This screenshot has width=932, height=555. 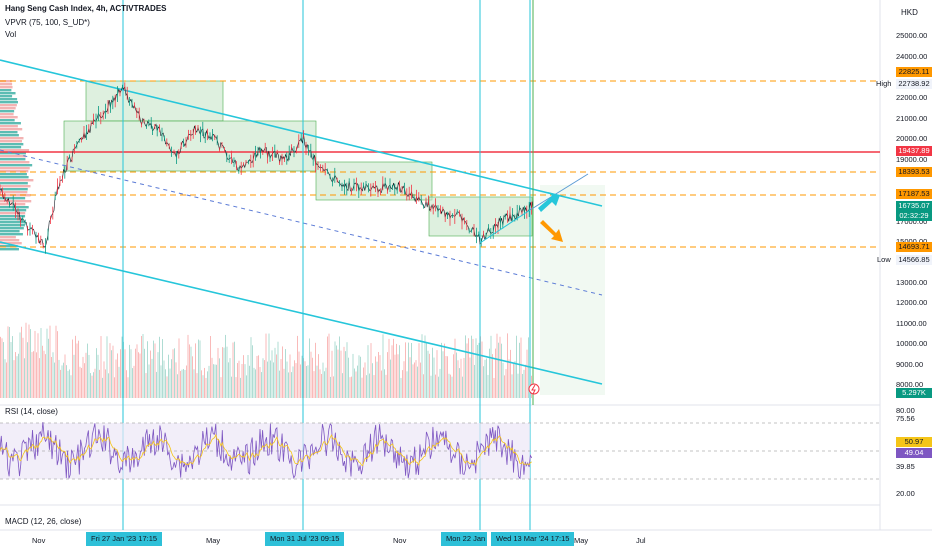 I want to click on price-label-level: 22825.11, so click(x=914, y=72).